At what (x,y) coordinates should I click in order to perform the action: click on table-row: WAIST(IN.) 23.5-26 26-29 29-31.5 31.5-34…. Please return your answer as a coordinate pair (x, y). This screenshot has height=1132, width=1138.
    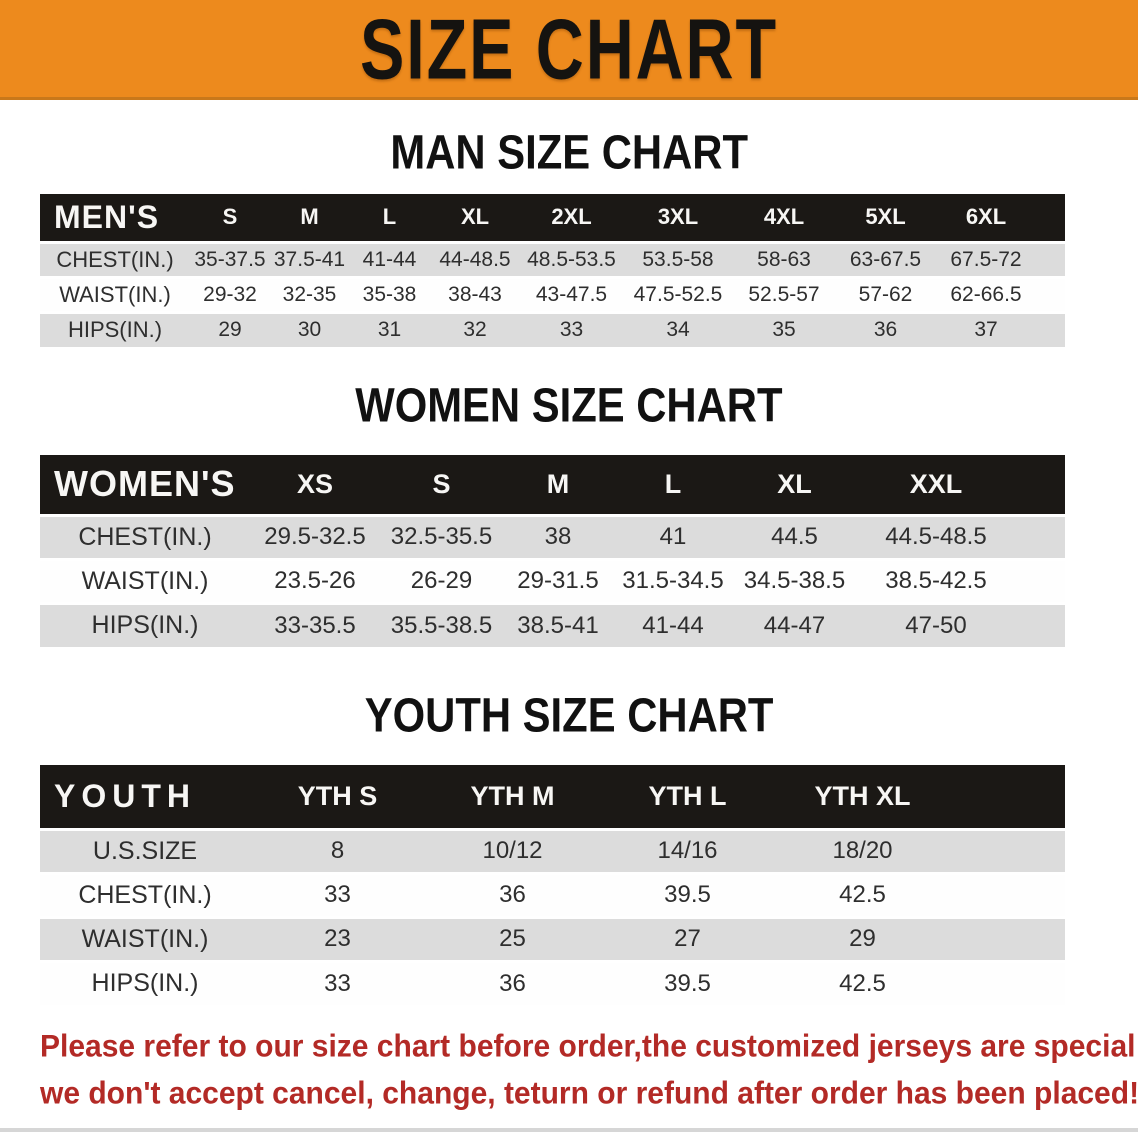
    Looking at the image, I should click on (552, 581).